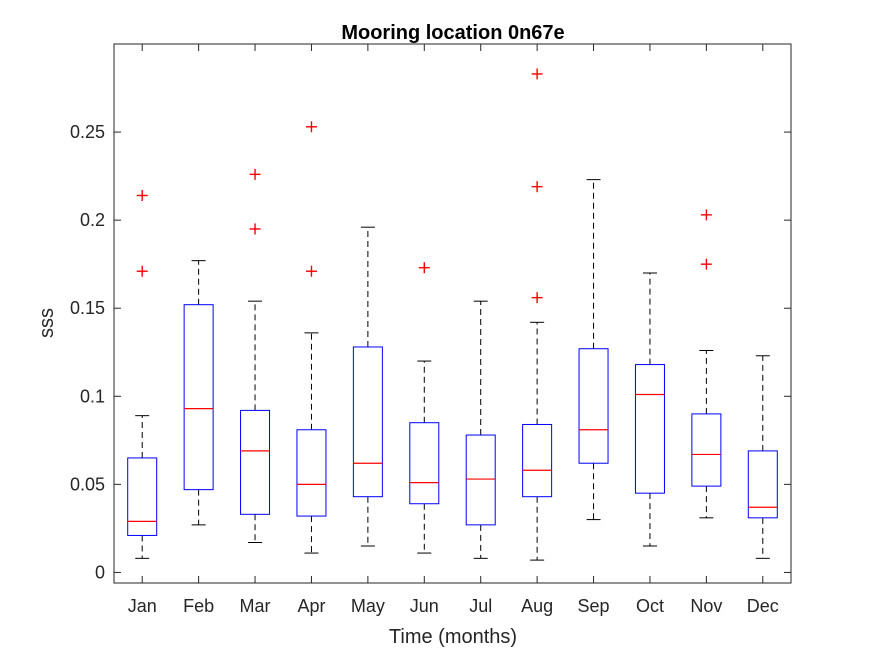 The image size is (875, 656). I want to click on y-tick-label: 0.2, so click(92, 220).